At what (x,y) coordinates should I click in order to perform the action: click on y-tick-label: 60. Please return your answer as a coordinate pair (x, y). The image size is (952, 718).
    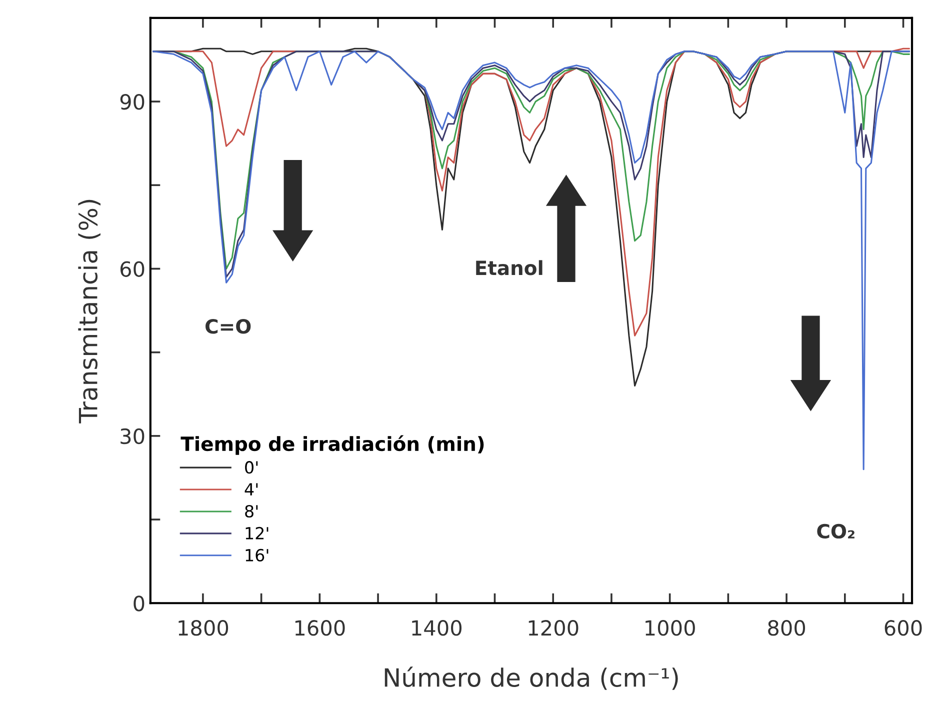
    Looking at the image, I should click on (132, 269).